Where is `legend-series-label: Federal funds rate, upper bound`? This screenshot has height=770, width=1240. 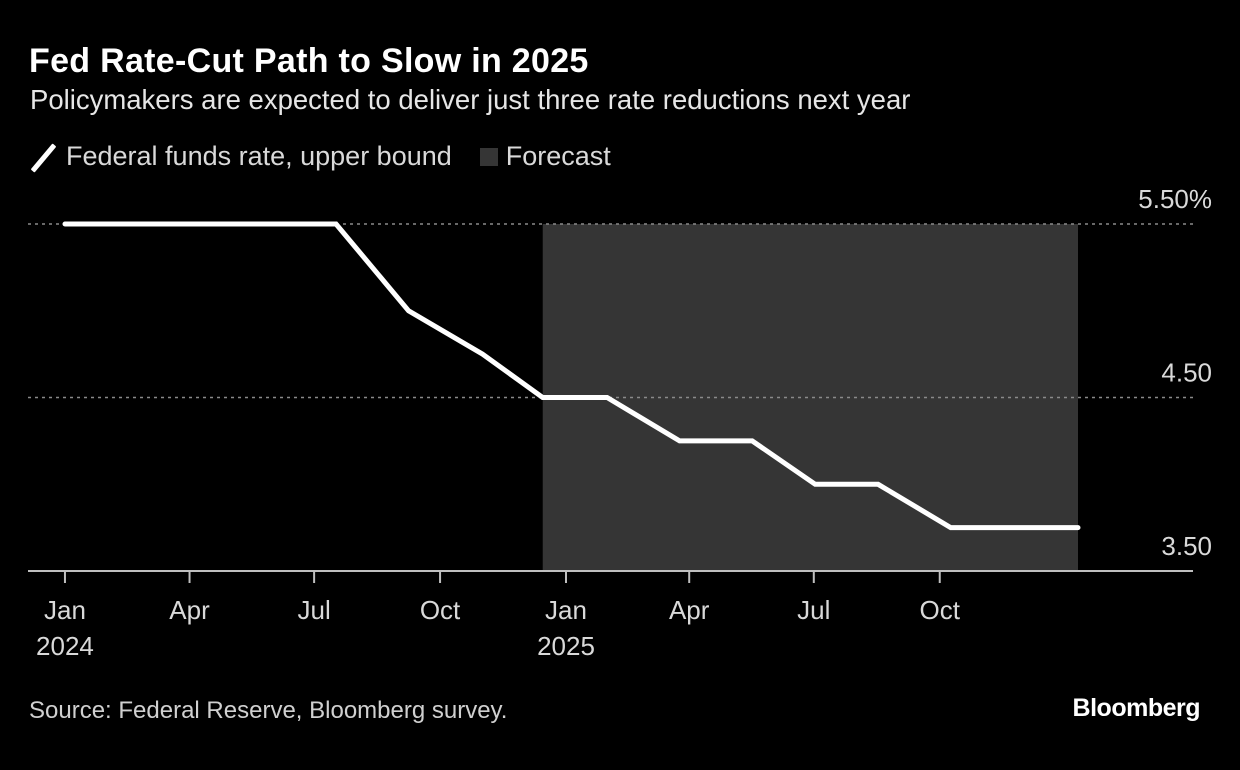 legend-series-label: Federal funds rate, upper bound is located at coordinates (259, 156).